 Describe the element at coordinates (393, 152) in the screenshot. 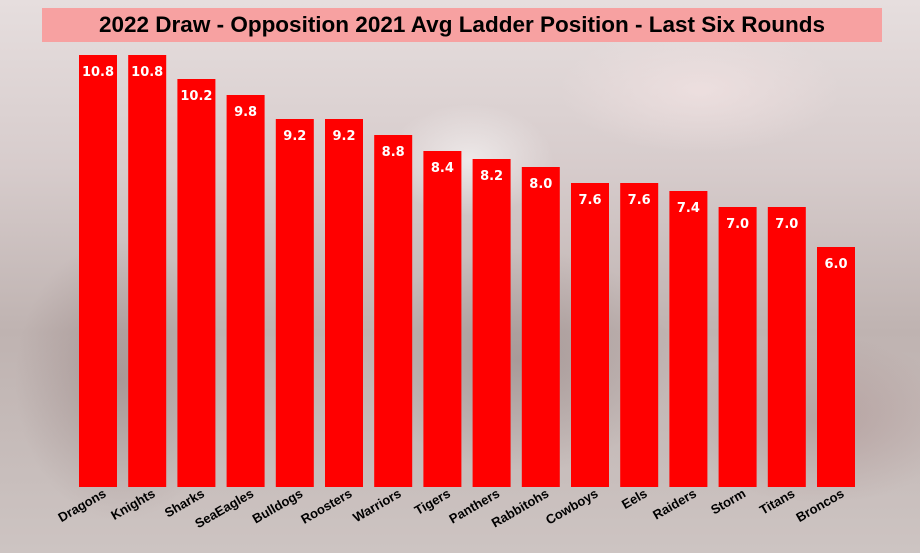

I see `value-label-warriors: 8.8` at that location.